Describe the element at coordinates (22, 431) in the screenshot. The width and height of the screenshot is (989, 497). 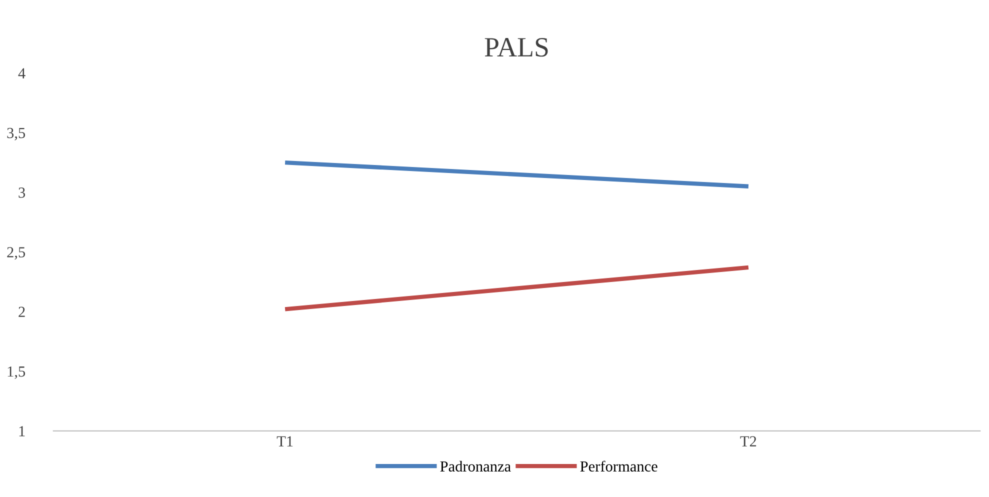
I see `y-tick-label: 1` at that location.